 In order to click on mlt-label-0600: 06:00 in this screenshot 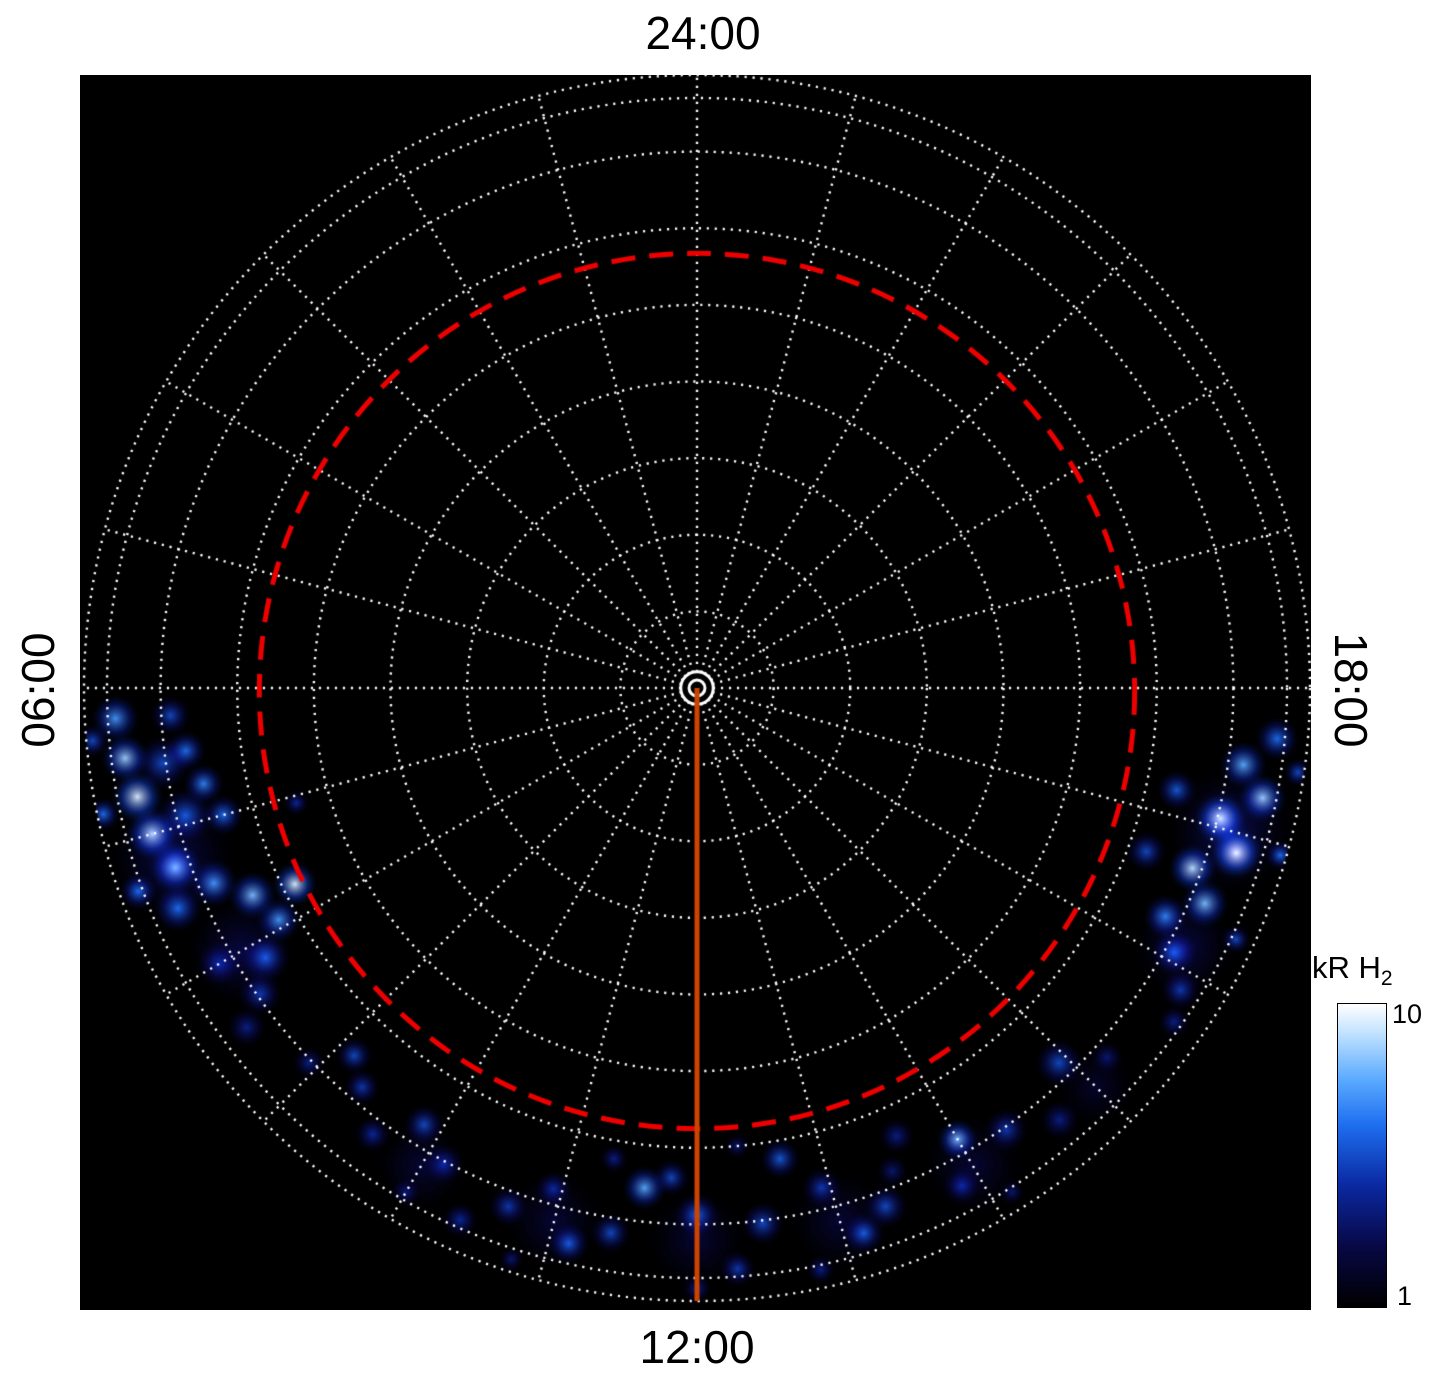, I will do `click(38, 690)`.